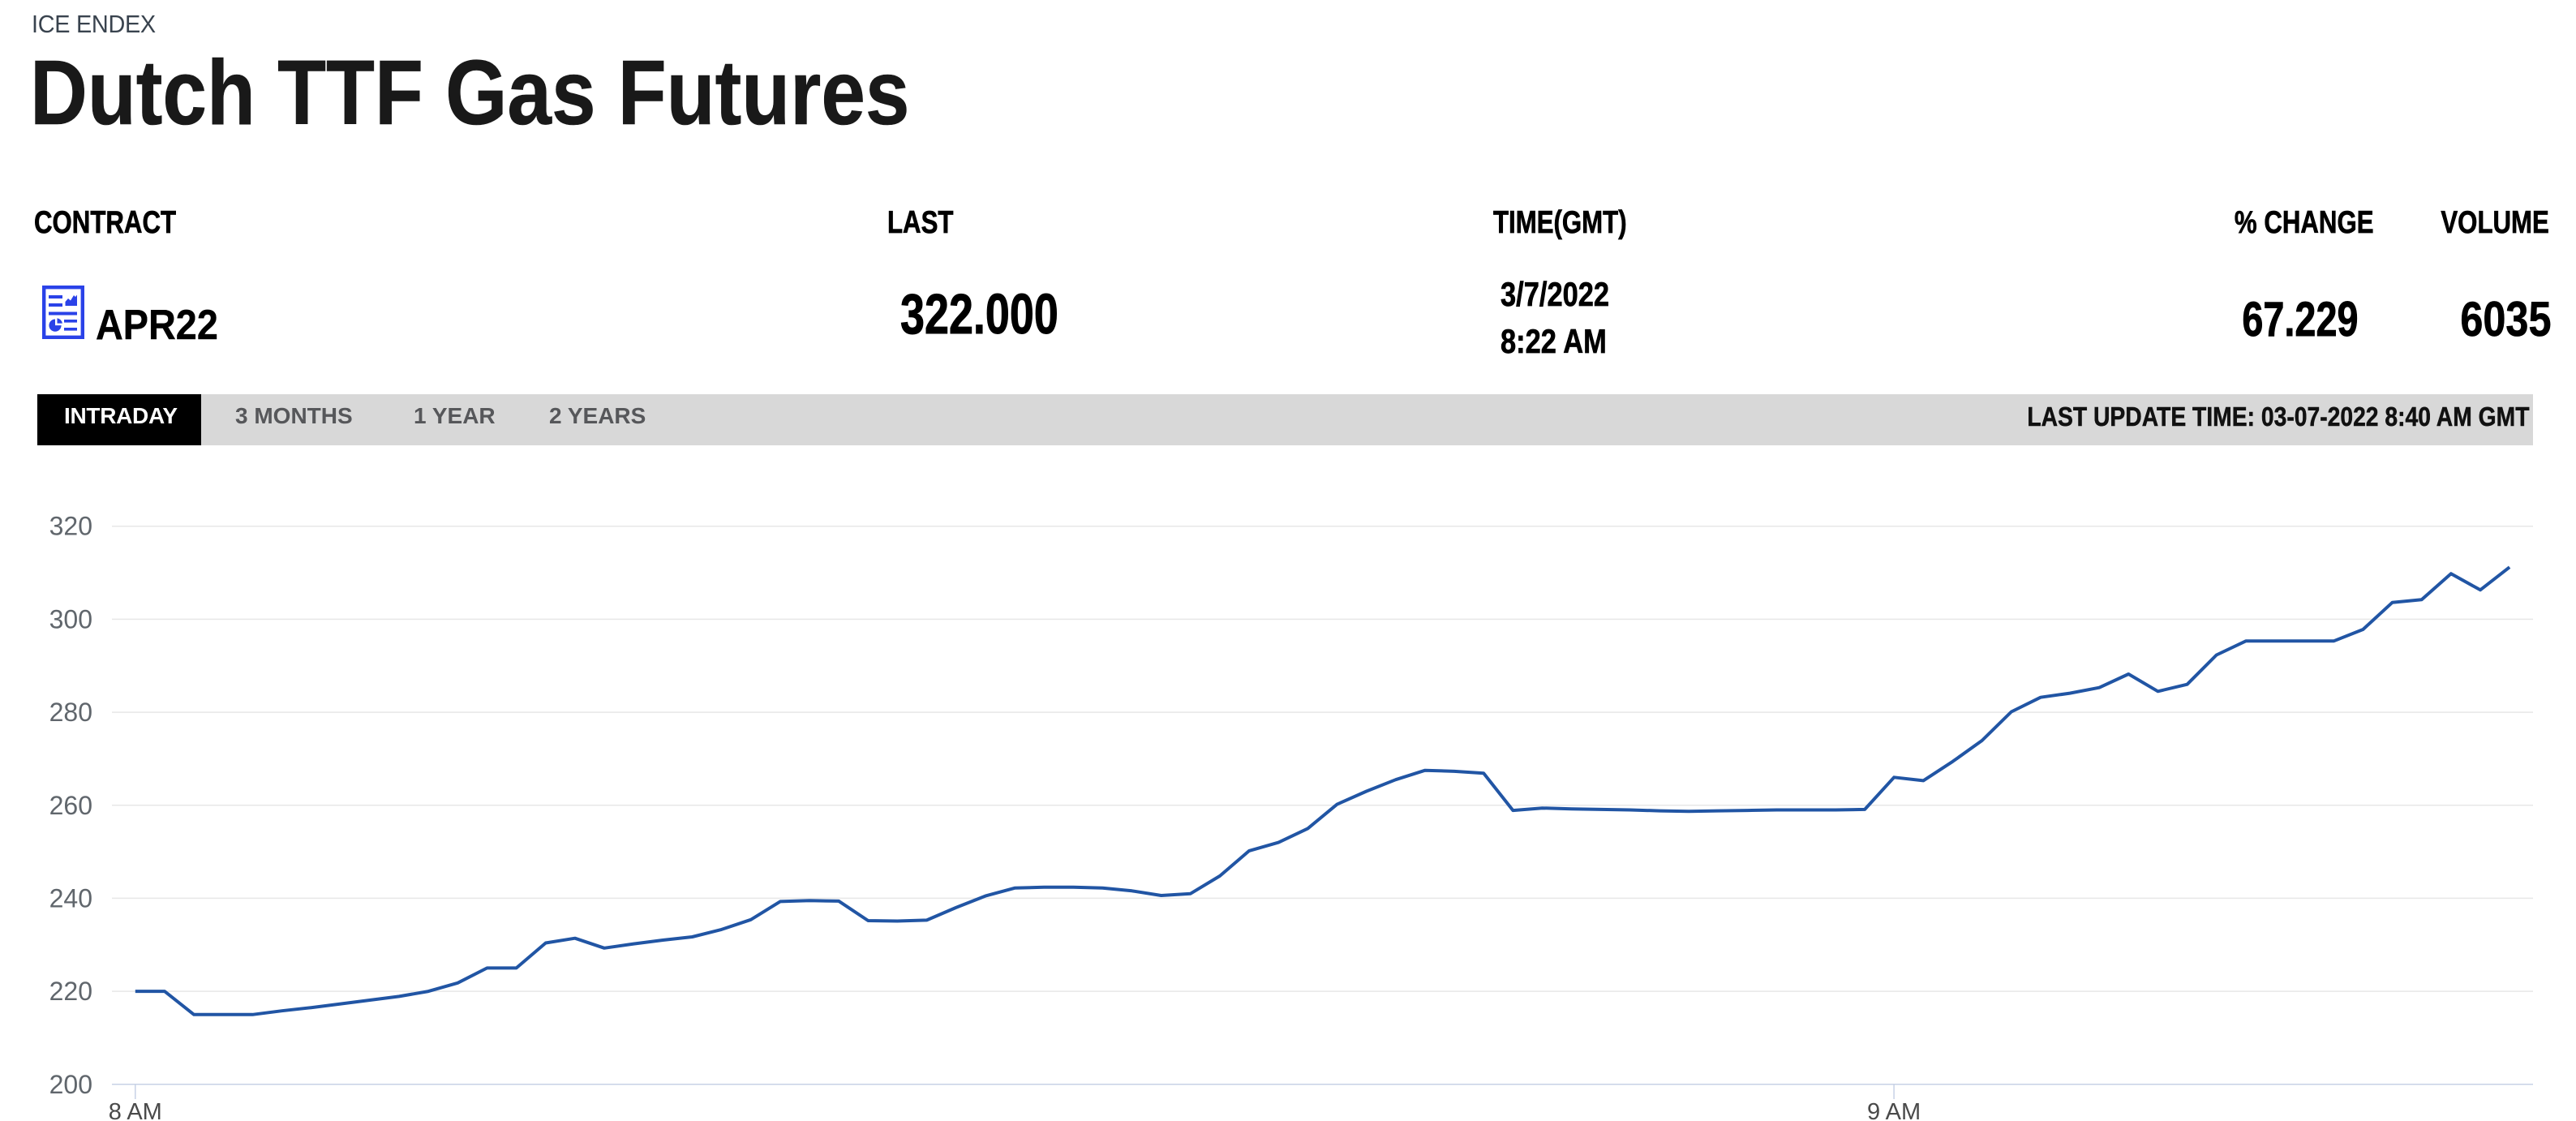 The width and height of the screenshot is (2576, 1121). Describe the element at coordinates (70, 991) in the screenshot. I see `svg-text: 220` at that location.